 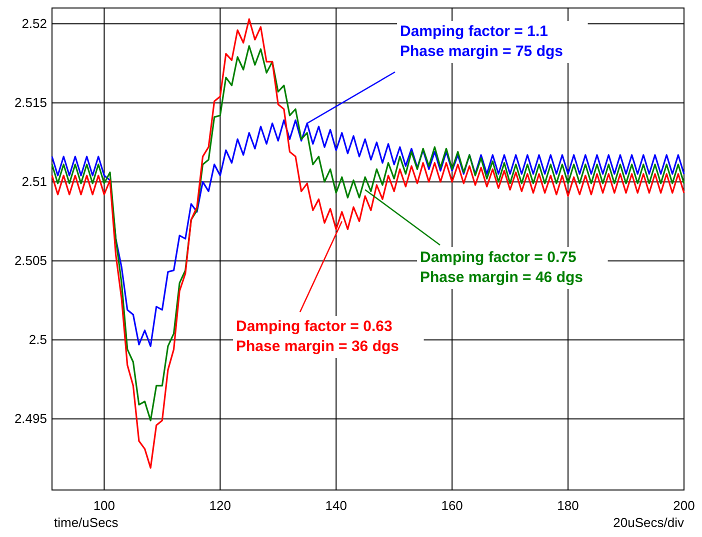 I want to click on y-tick-label: 2.51, so click(x=34, y=181).